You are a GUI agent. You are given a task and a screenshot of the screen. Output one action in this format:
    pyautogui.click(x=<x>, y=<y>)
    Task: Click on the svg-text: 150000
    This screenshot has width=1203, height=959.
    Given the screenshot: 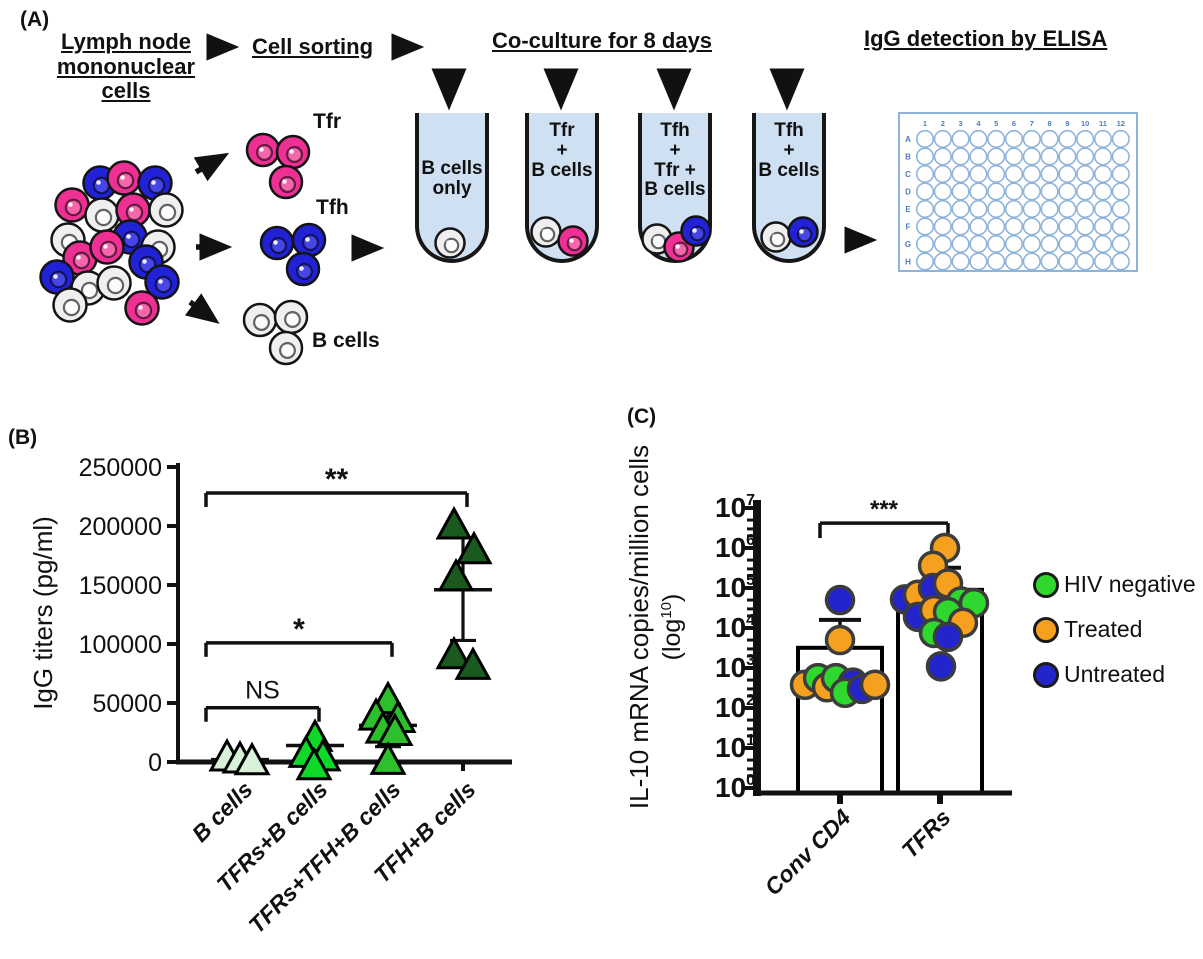 What is the action you would take?
    pyautogui.click(x=120, y=586)
    